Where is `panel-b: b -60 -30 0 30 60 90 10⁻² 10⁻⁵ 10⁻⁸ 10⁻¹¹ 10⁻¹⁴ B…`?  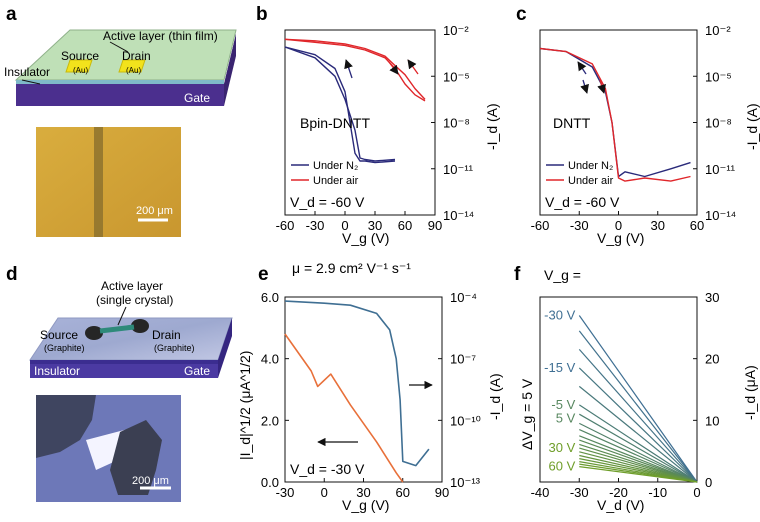
panel-b: b -60 -30 0 30 60 90 10⁻² 10⁻⁵ 10⁻⁸ 10⁻¹¹ 10⁻¹⁴ B… is located at coordinates (378, 125).